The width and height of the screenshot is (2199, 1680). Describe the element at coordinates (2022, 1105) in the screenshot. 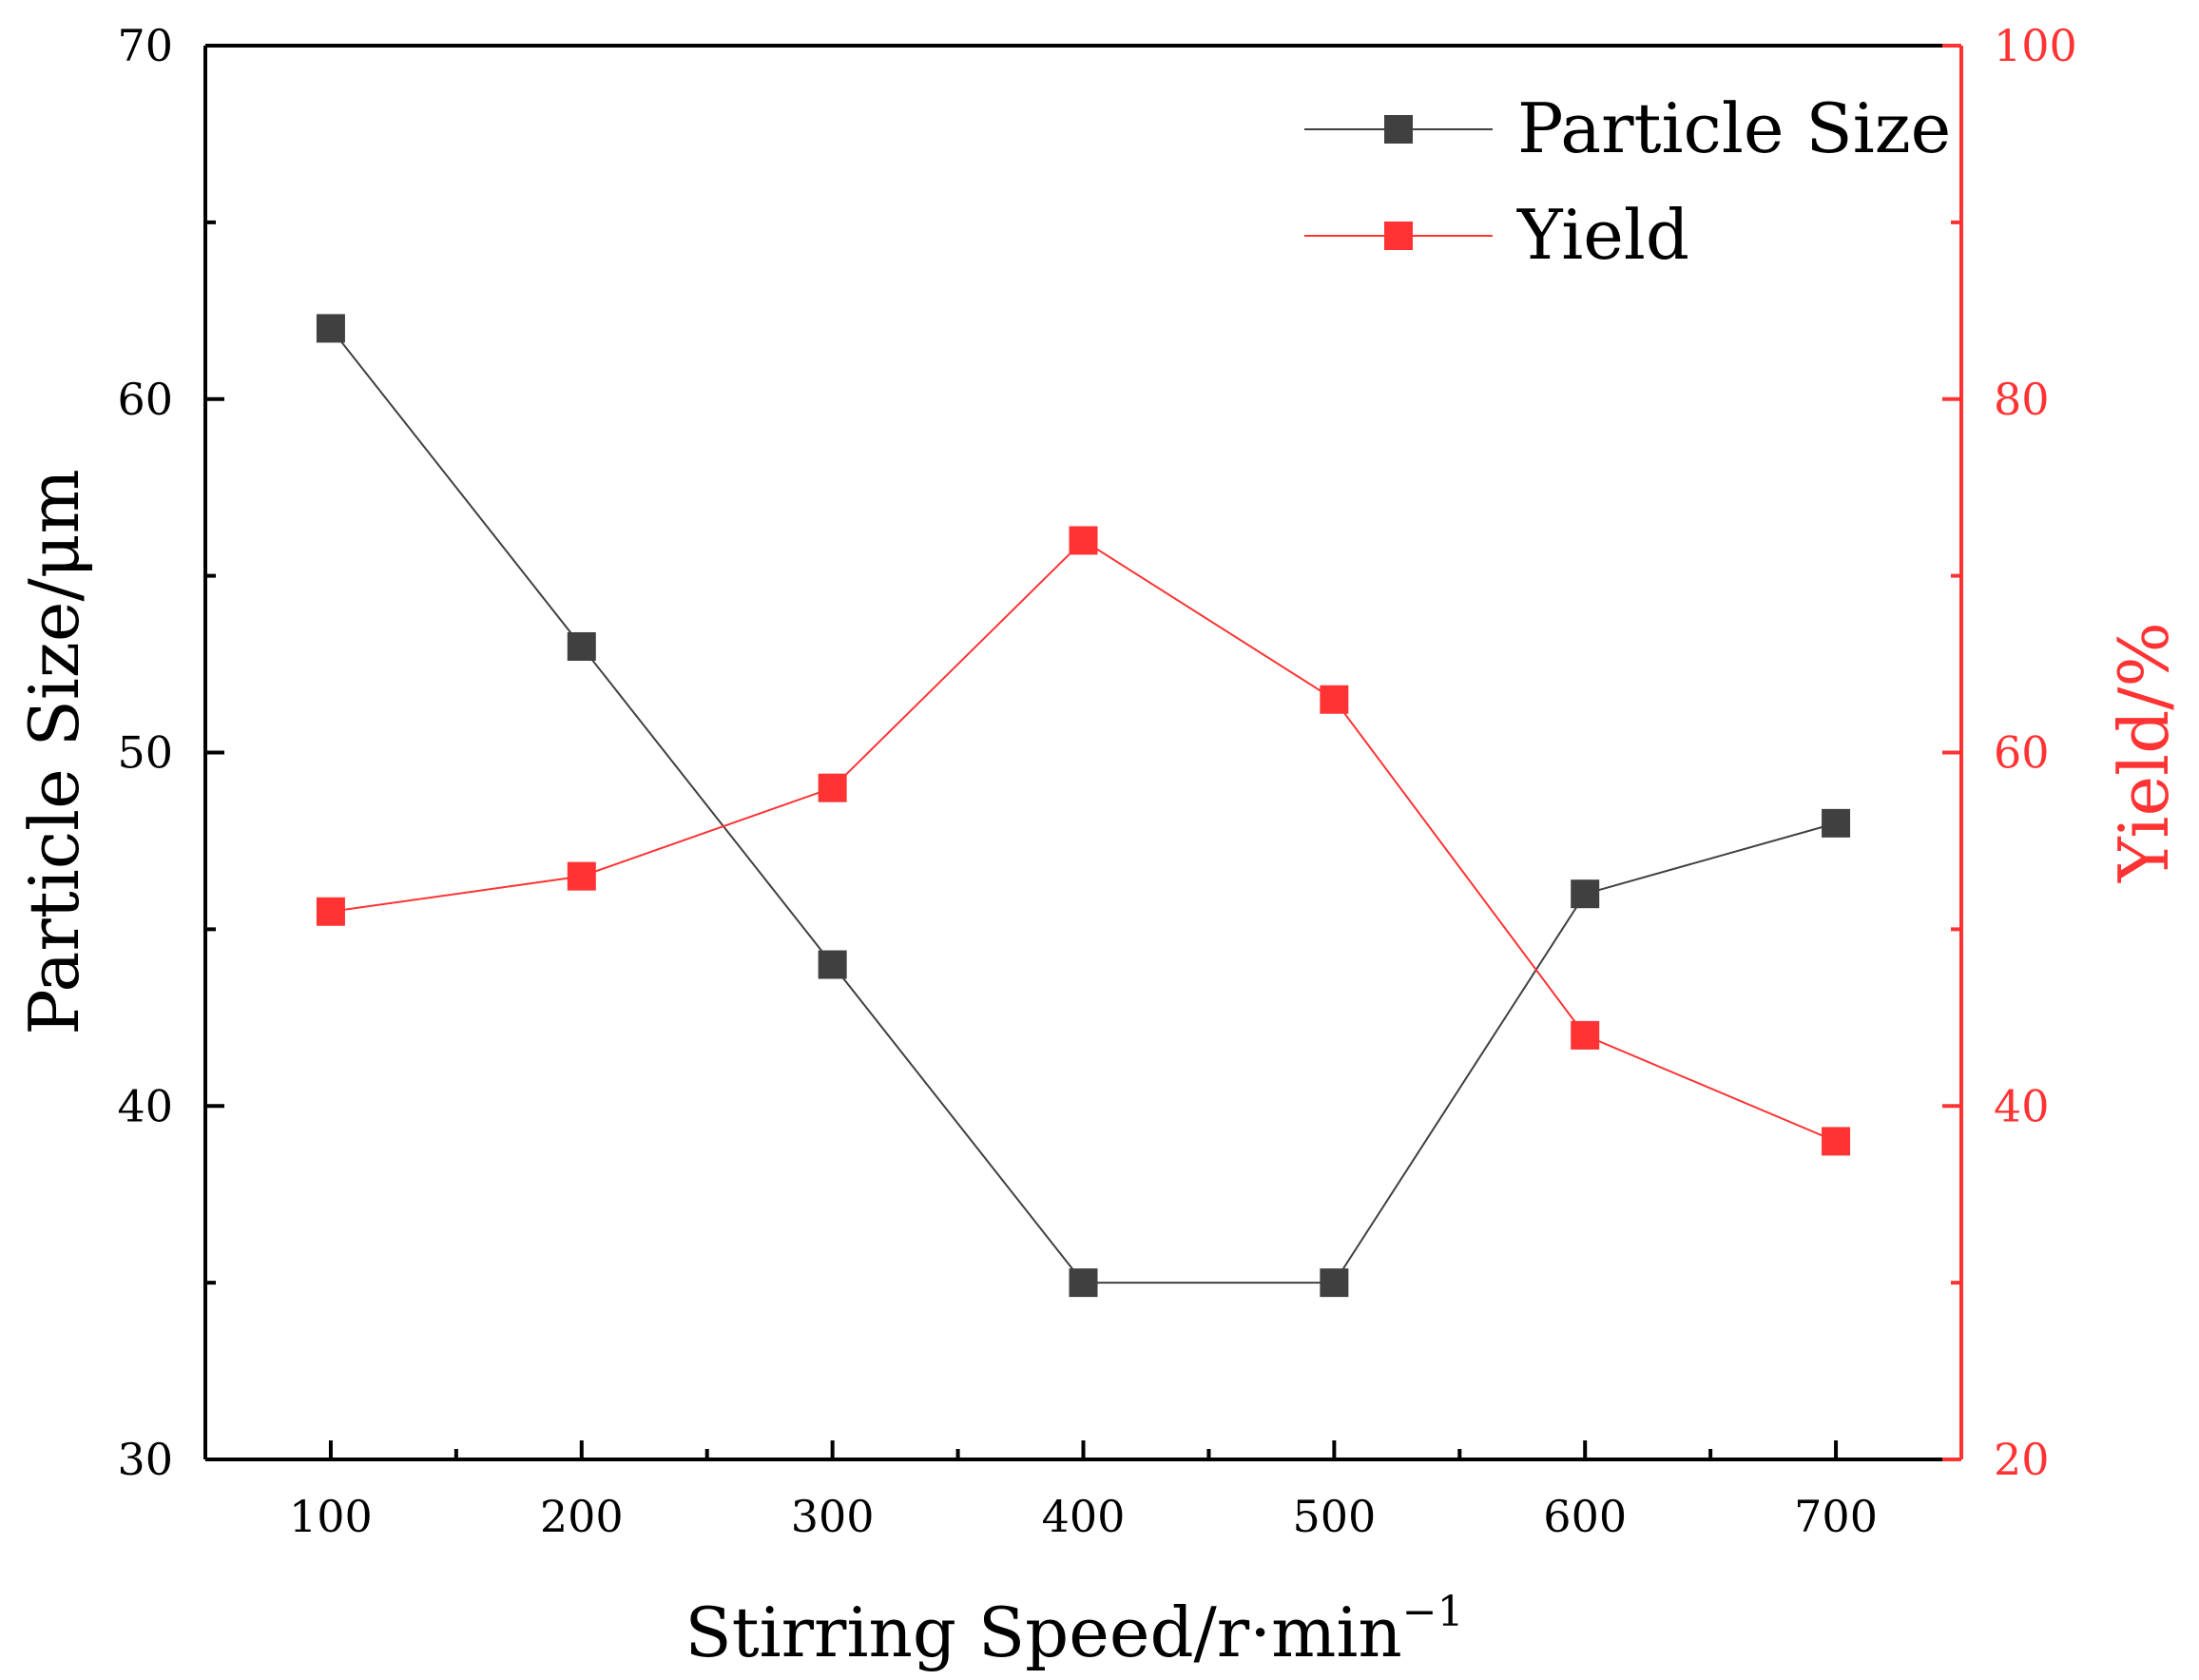

I see `y2-tick-label: 40` at that location.